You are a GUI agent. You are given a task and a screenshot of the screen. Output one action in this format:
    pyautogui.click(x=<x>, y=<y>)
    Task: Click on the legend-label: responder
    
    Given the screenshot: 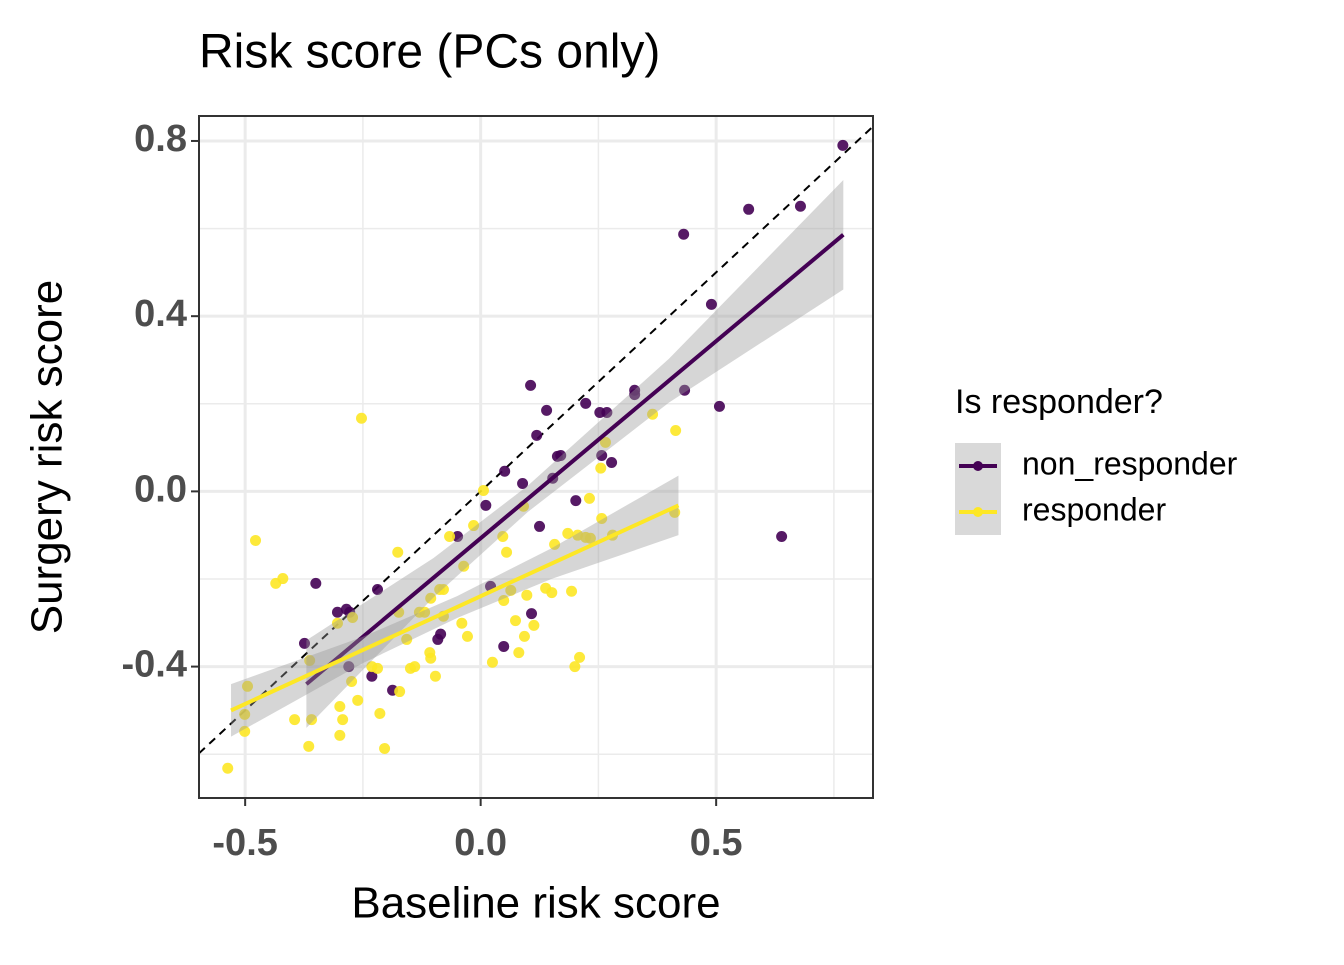 What is the action you would take?
    pyautogui.click(x=1094, y=509)
    